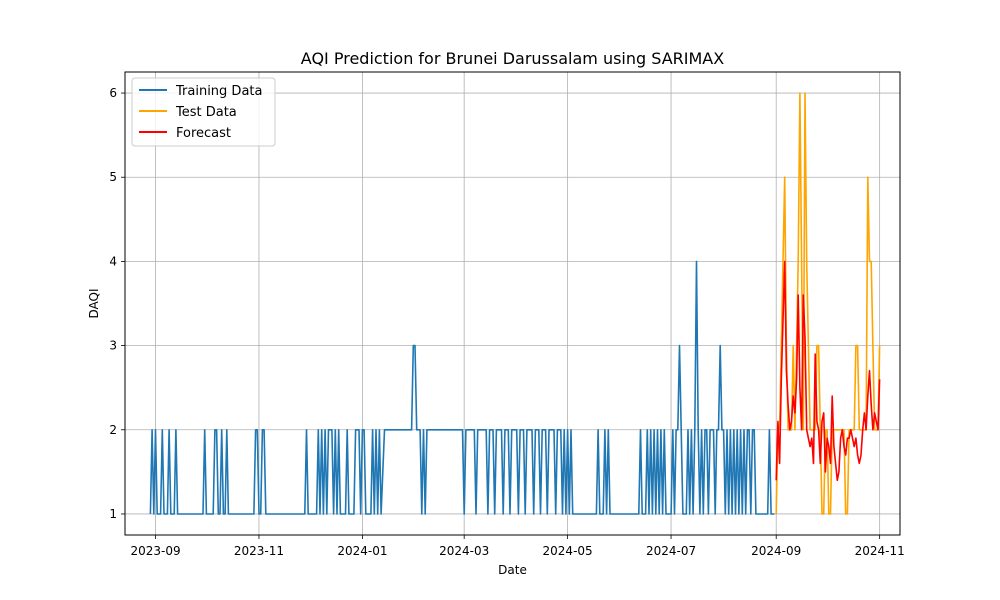 The image size is (1000, 600). I want to click on legend-label-test: Test Data, so click(206, 112).